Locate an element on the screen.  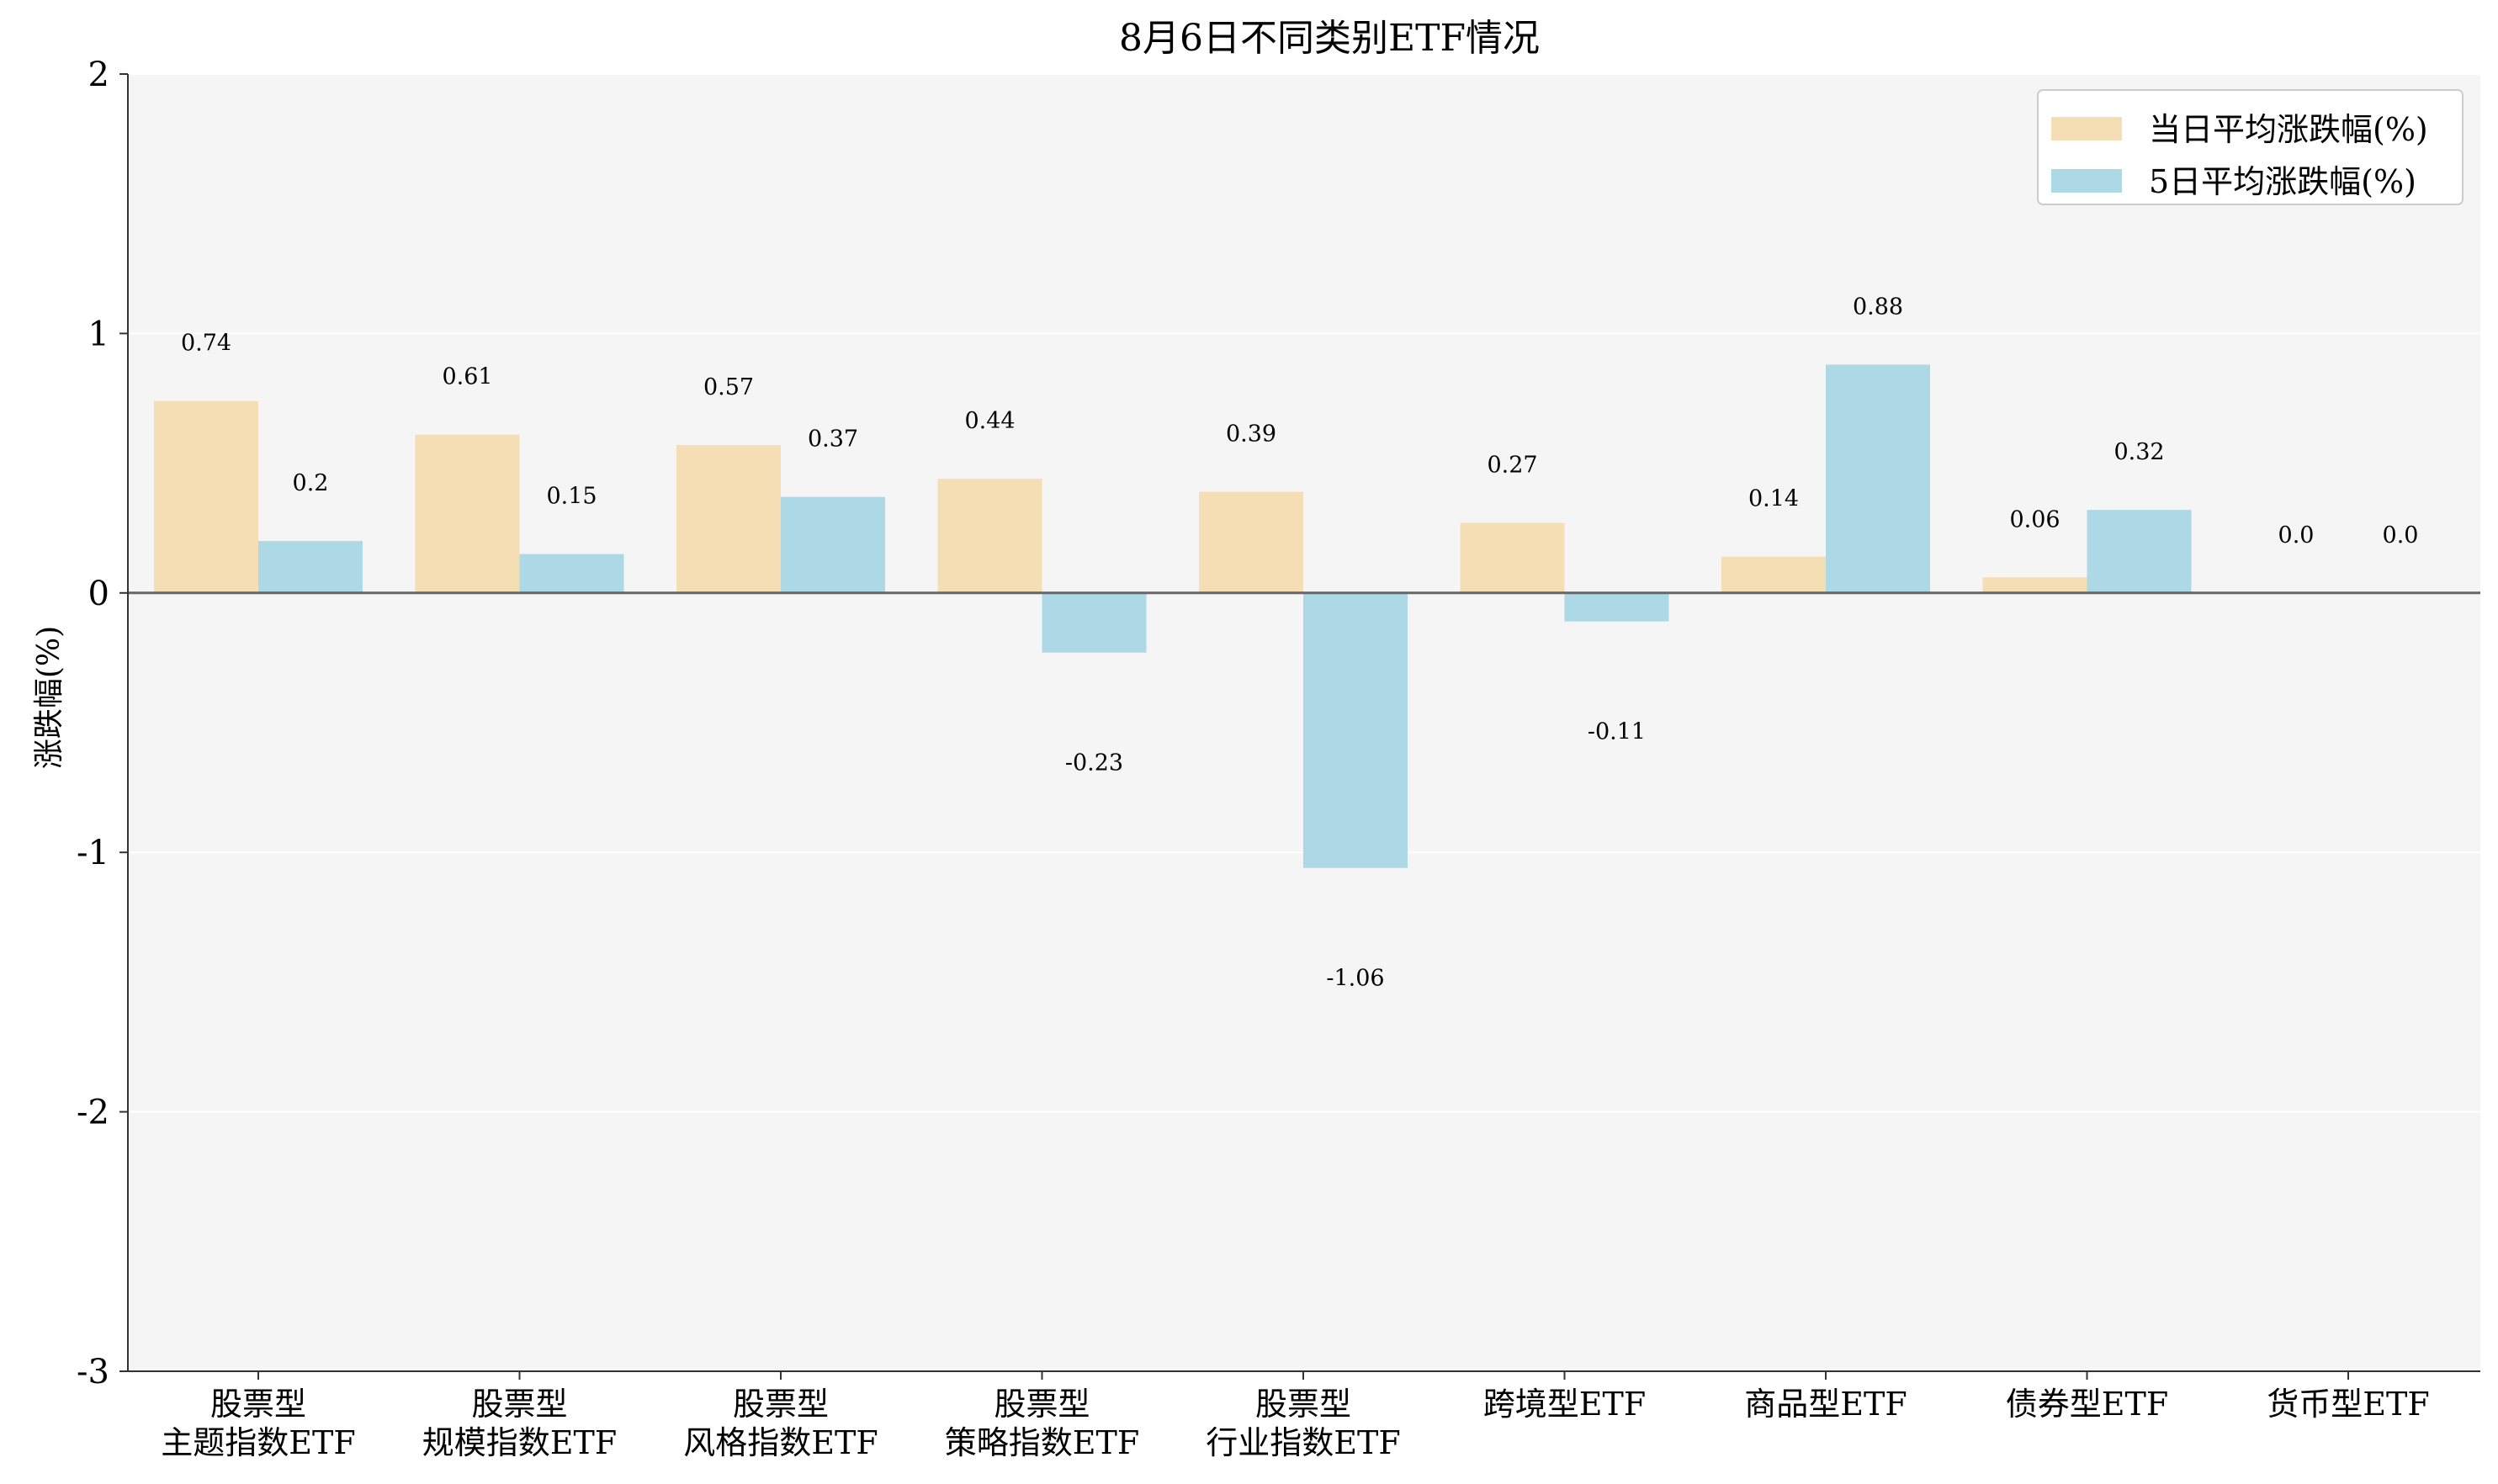
data-label: -0.23 is located at coordinates (1094, 763).